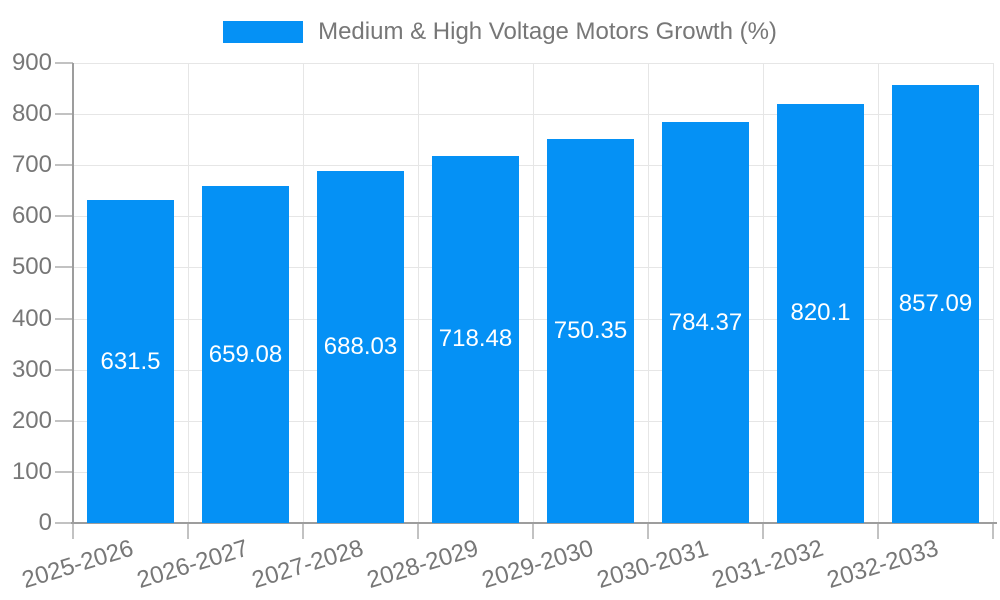  I want to click on bar-value-label: 659.08, so click(245, 354).